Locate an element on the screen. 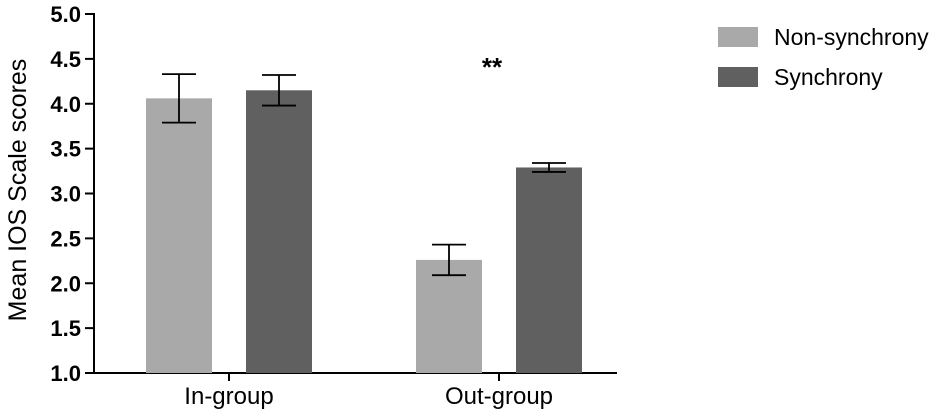 The height and width of the screenshot is (411, 945). y-tick-label: 1.0 is located at coordinates (65, 373).